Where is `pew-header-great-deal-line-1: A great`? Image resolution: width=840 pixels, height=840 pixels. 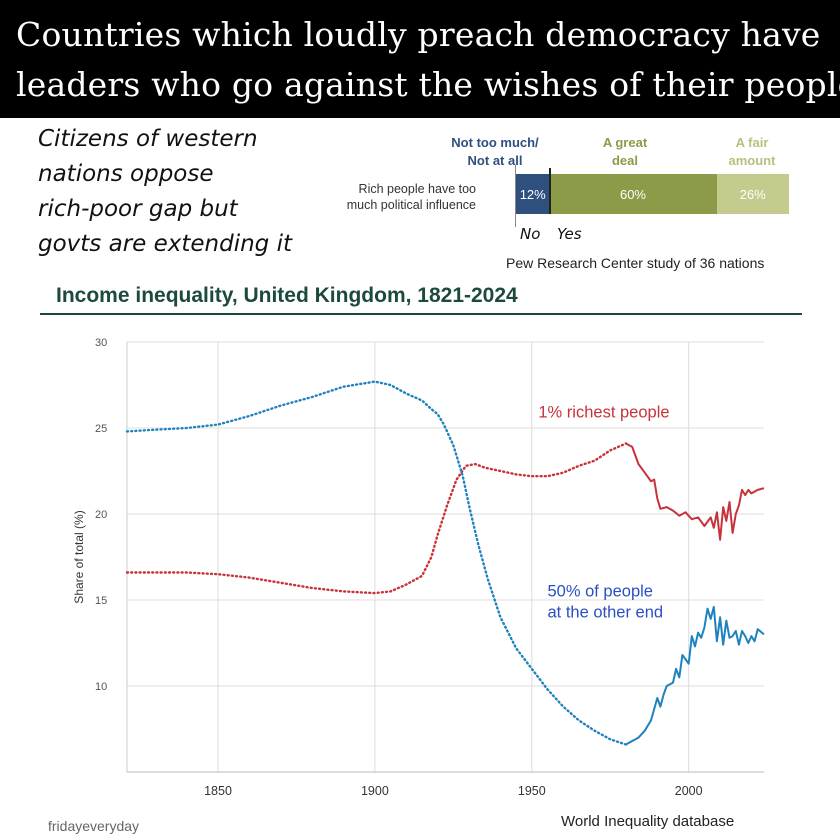 pew-header-great-deal-line-1: A great is located at coordinates (625, 142).